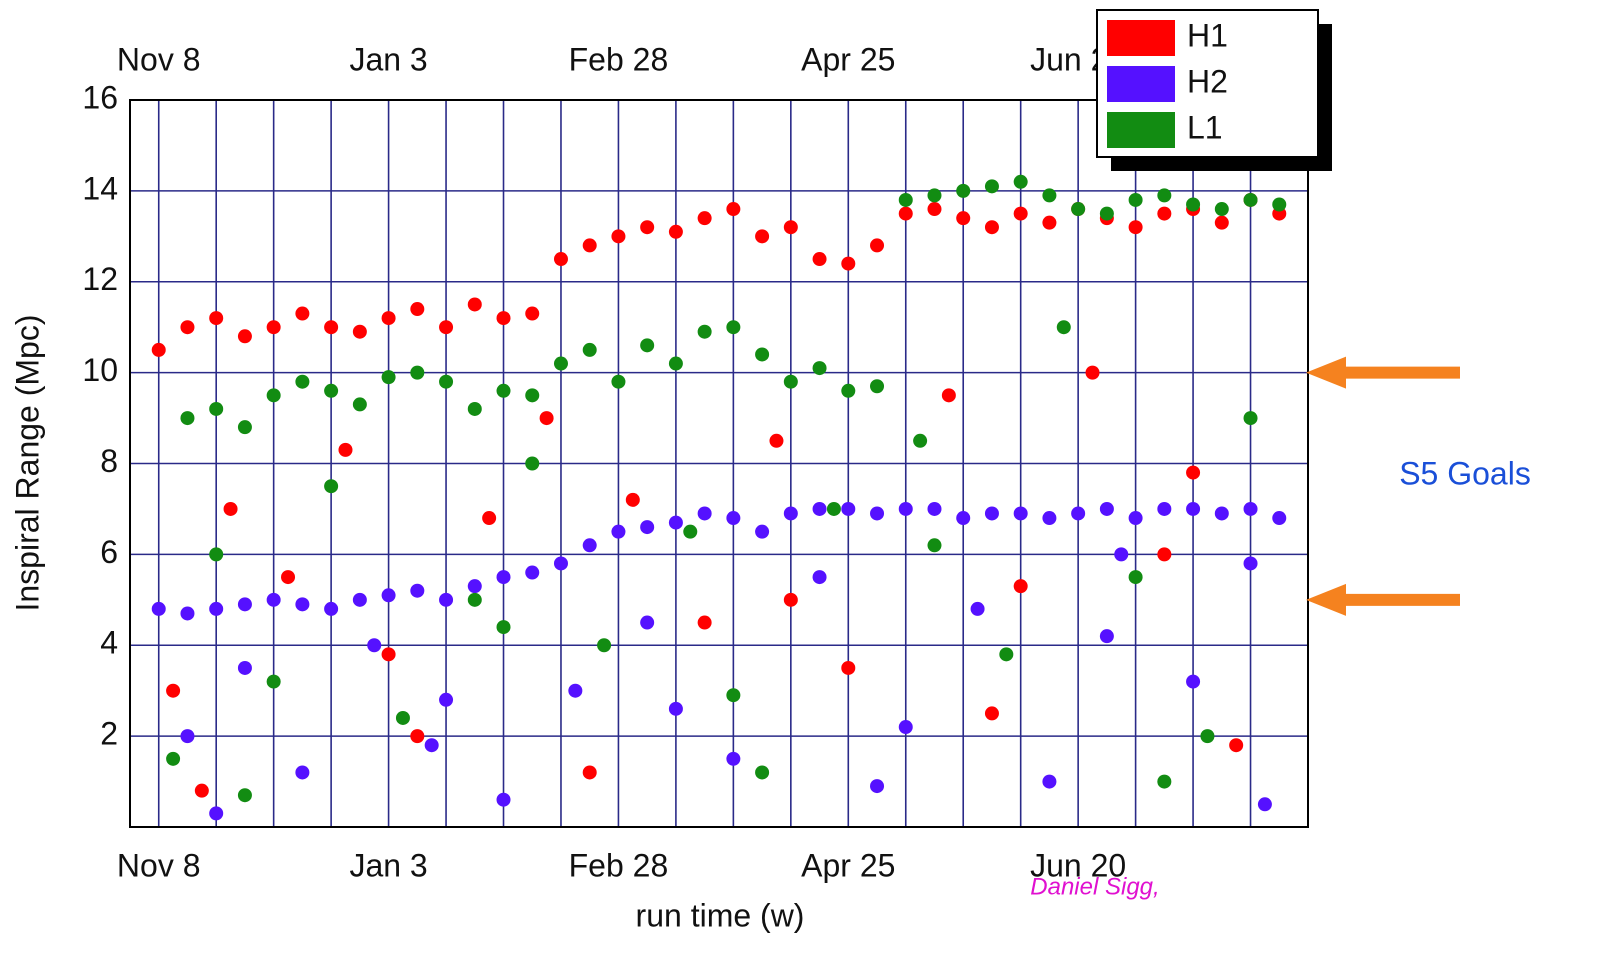  Describe the element at coordinates (1094, 886) in the screenshot. I see `credit: Daniel Sigg,` at that location.